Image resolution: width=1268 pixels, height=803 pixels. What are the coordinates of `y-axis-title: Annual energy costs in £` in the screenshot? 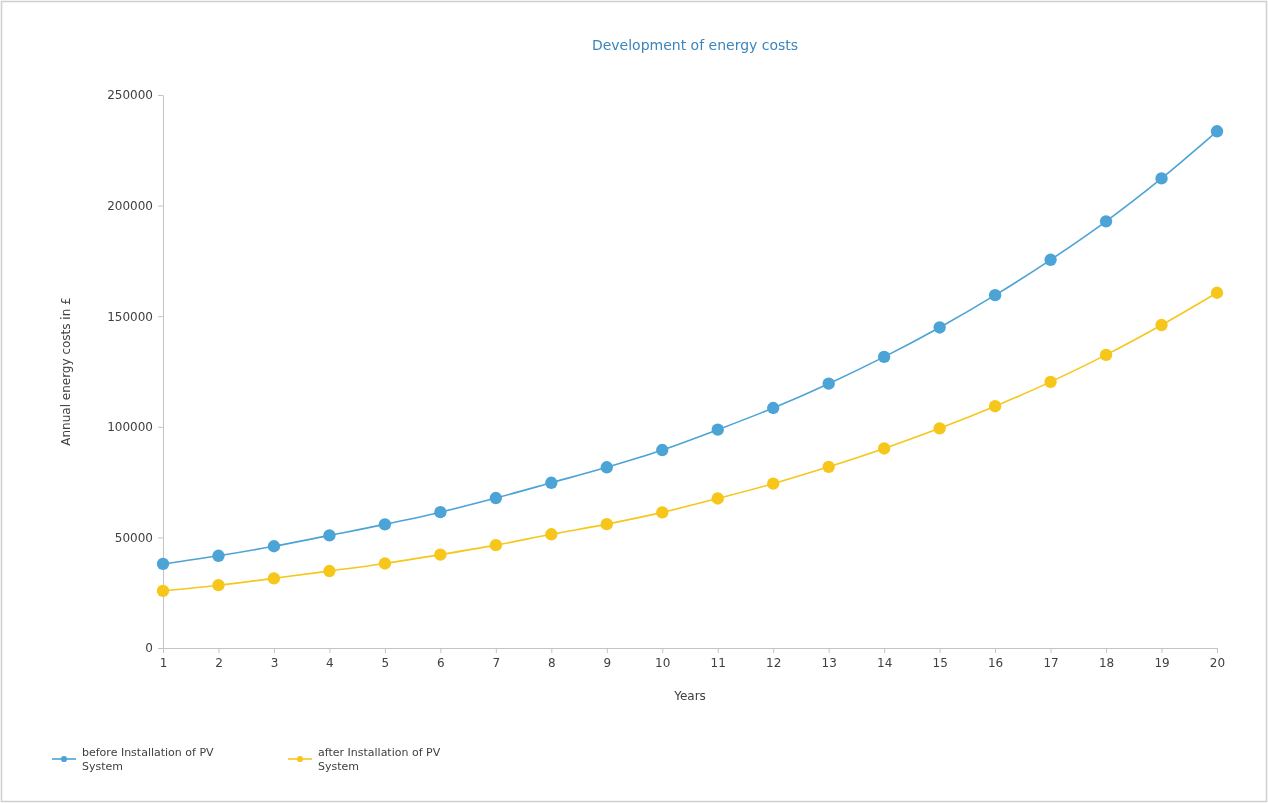 It's located at (66, 371).